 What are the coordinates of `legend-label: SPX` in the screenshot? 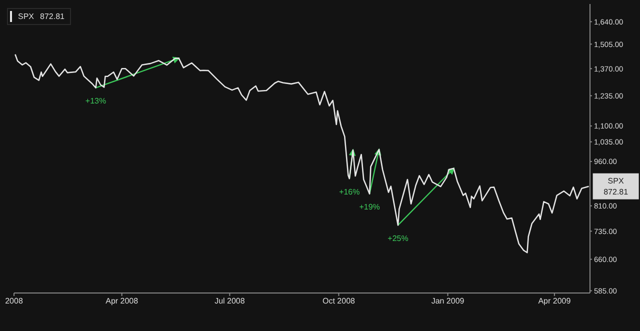 It's located at (26, 16).